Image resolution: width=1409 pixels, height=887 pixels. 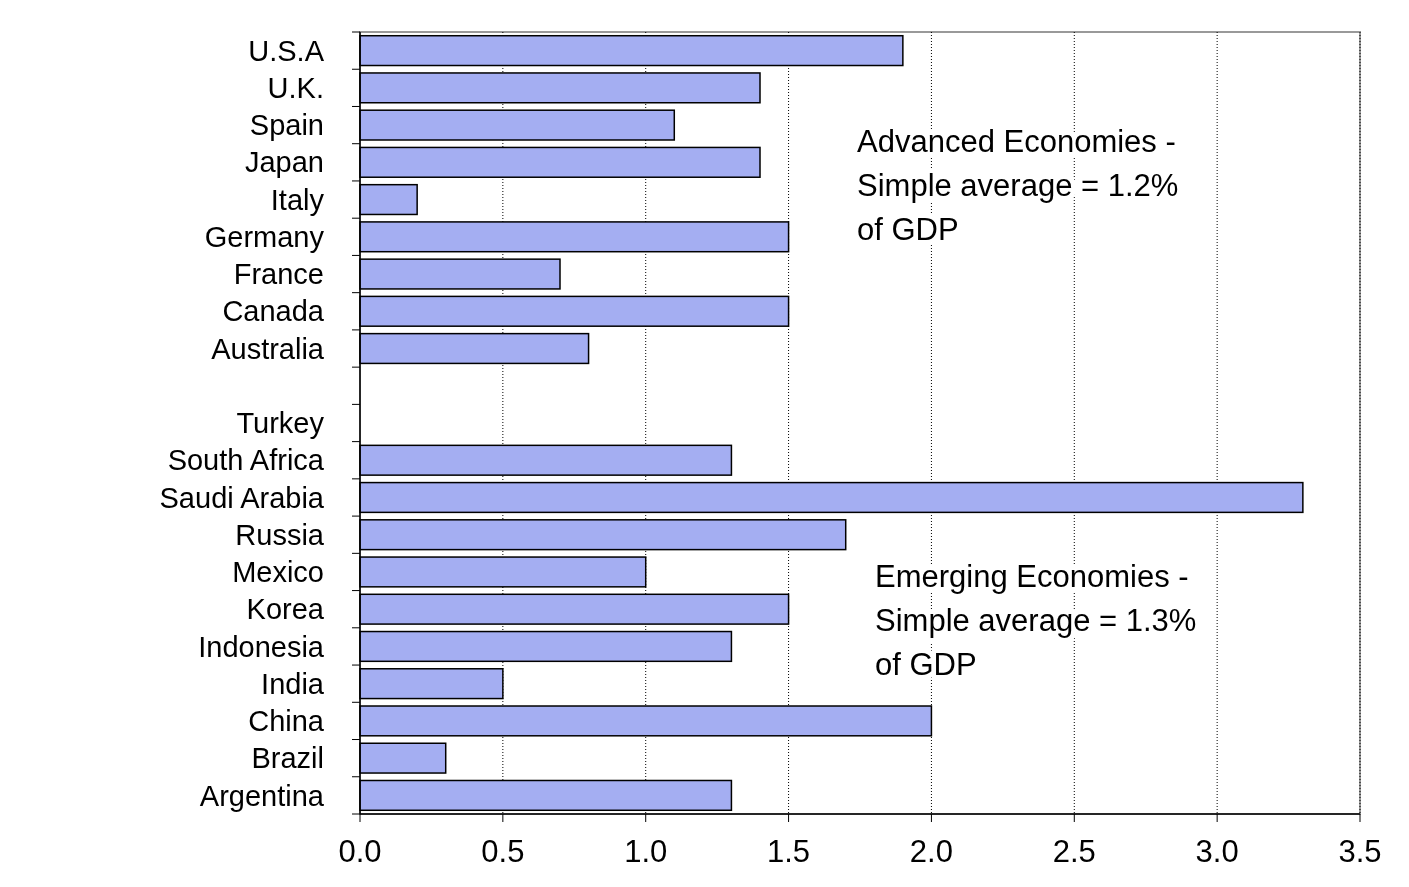 I want to click on y-tick-label: Turkey, so click(x=280, y=423).